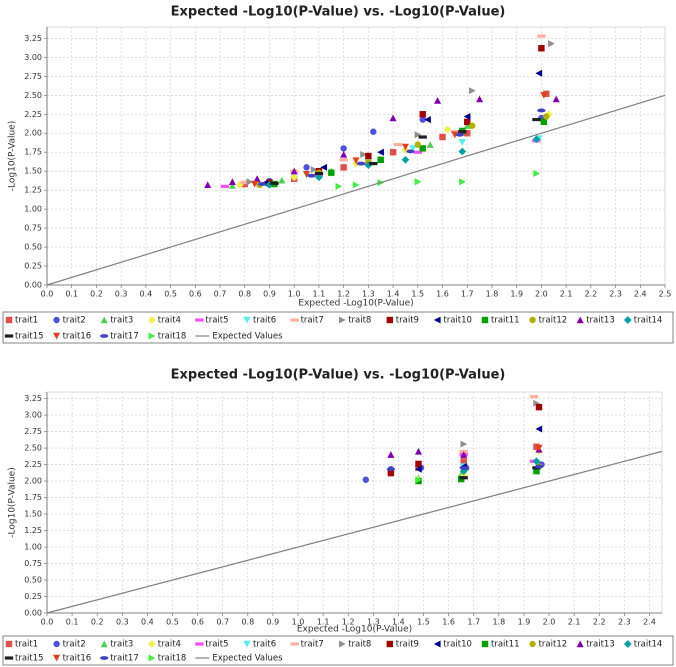  Describe the element at coordinates (553, 321) in the screenshot. I see `legend-label: trait12` at that location.